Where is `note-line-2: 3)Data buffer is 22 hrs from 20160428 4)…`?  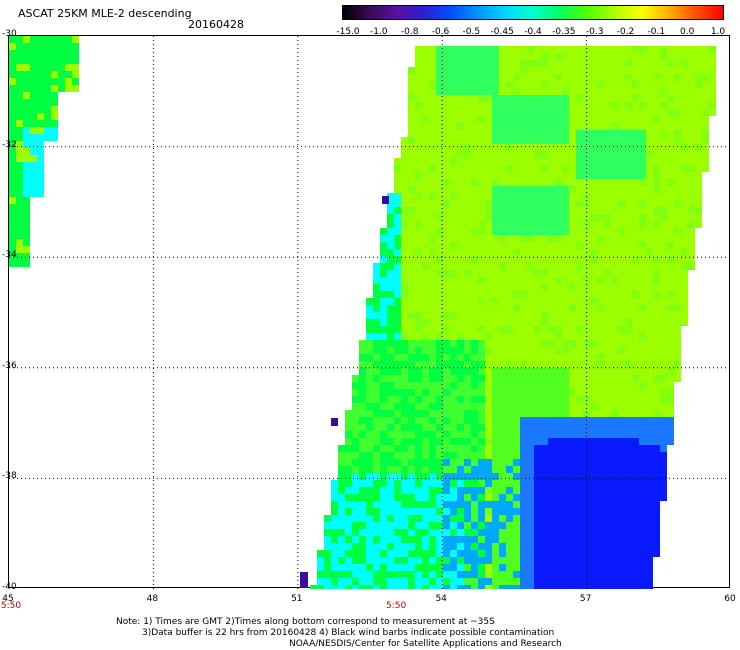
note-line-2: 3)Data buffer is 22 hrs from 20160428 4)… is located at coordinates (348, 633).